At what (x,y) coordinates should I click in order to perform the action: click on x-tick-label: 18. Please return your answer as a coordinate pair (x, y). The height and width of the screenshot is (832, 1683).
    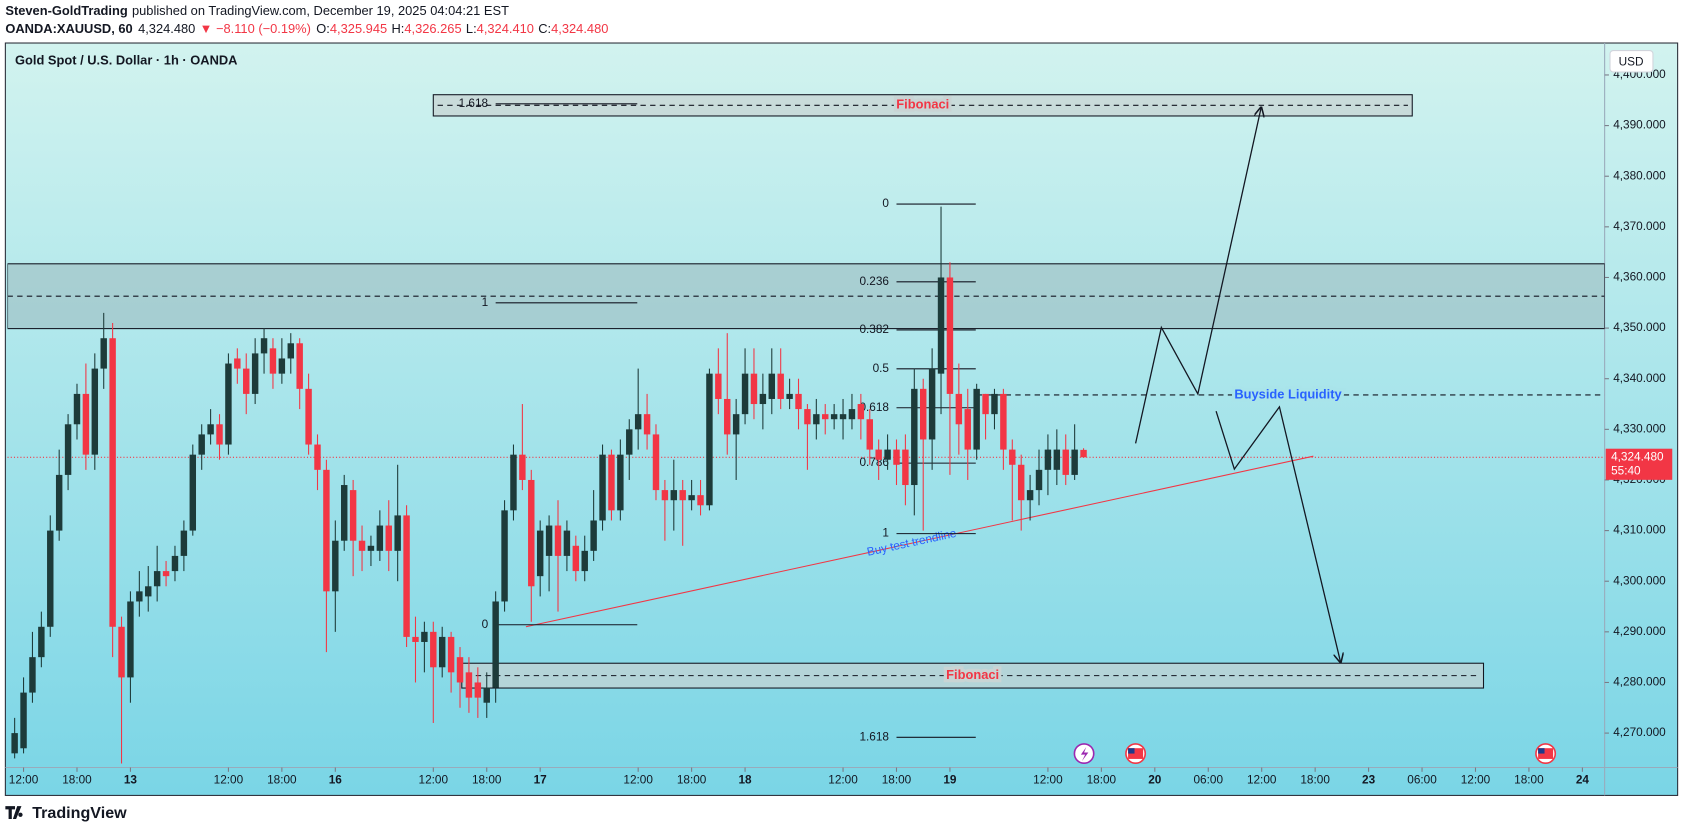
    Looking at the image, I should click on (746, 780).